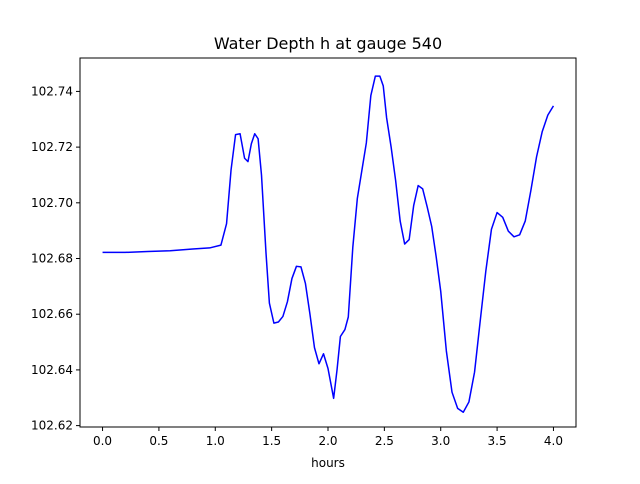 The width and height of the screenshot is (640, 484). What do you see at coordinates (52, 426) in the screenshot?
I see `y-tick-label: 102.62` at bounding box center [52, 426].